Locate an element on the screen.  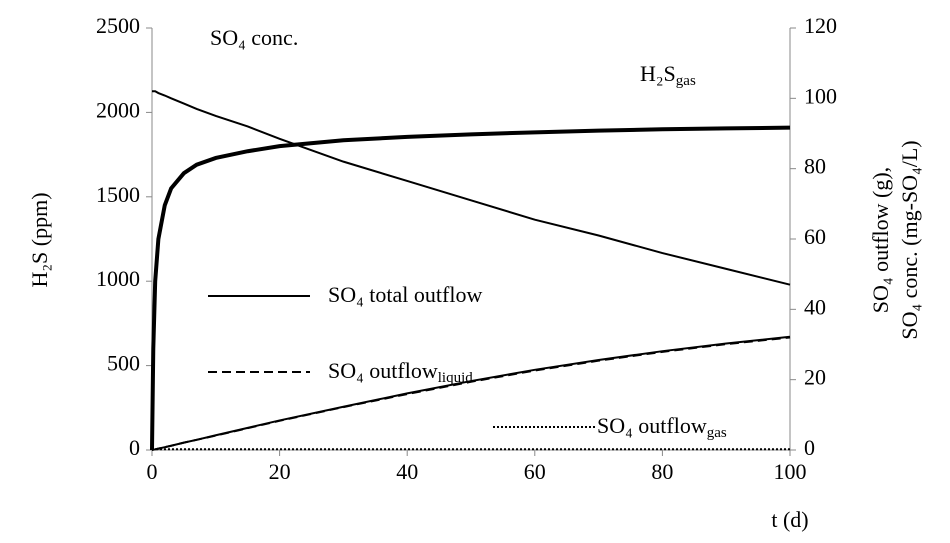
x-tick-label: 100 is located at coordinates (790, 471).